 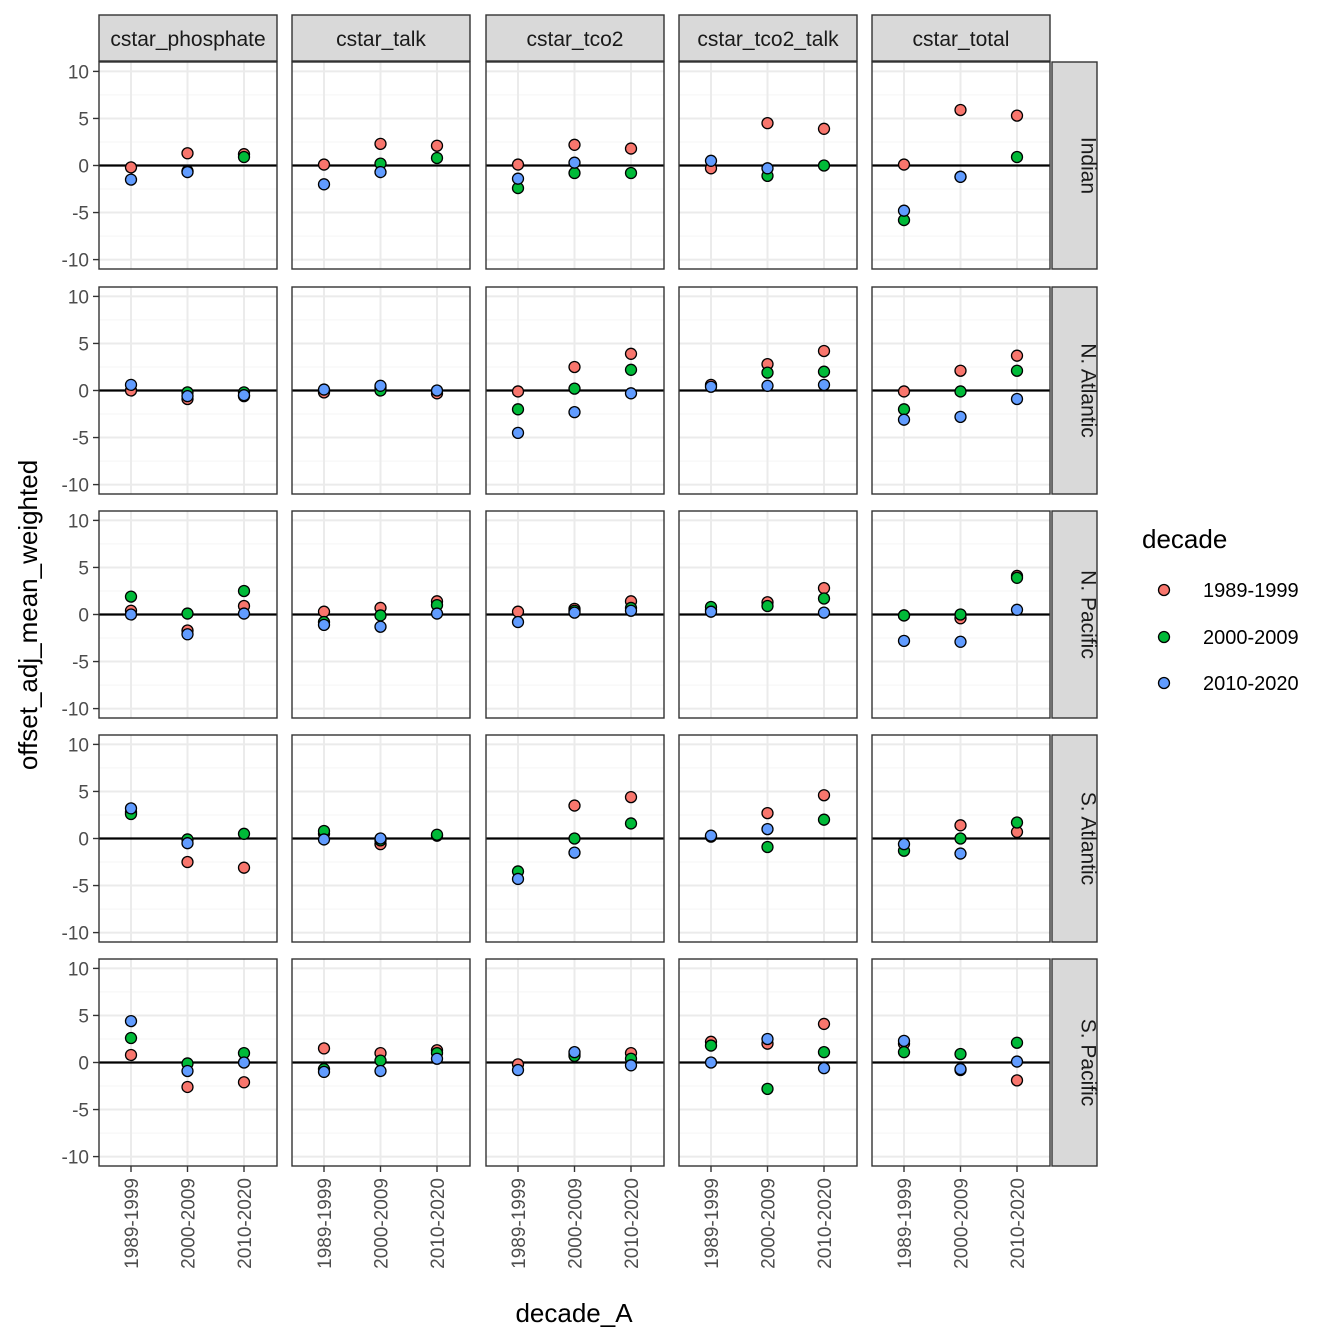 I want to click on legend-label: 1989-1999, so click(x=1251, y=591).